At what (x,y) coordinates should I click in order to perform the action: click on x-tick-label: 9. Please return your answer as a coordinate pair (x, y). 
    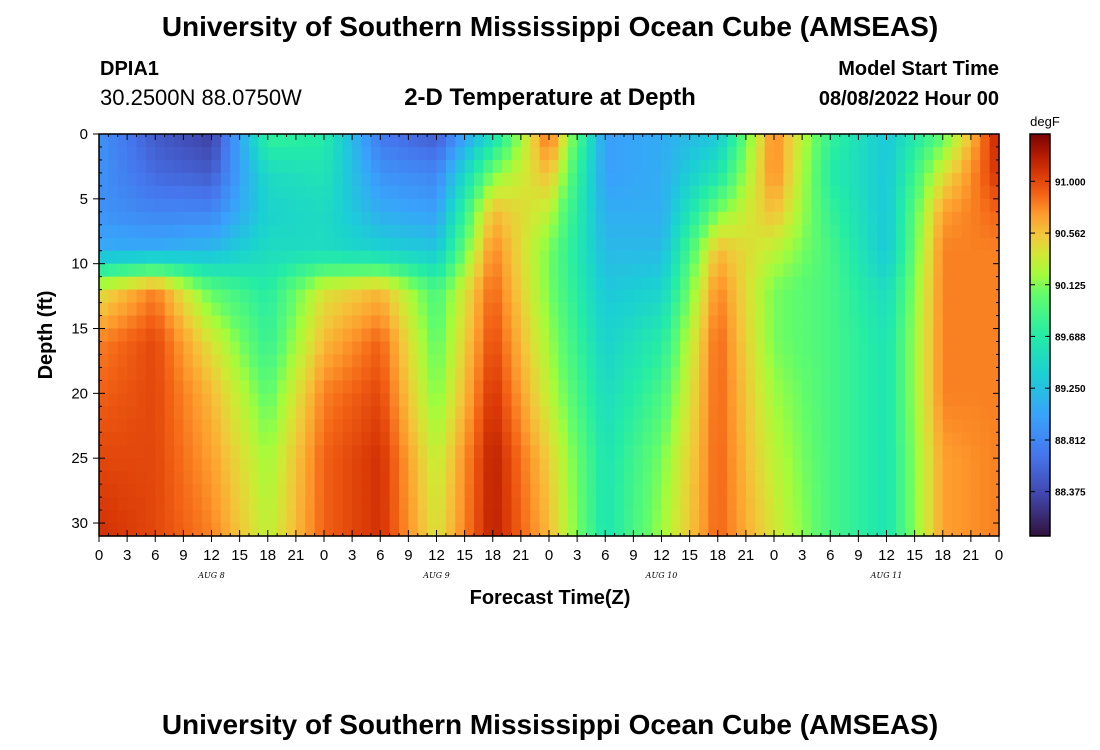
    Looking at the image, I should click on (183, 555).